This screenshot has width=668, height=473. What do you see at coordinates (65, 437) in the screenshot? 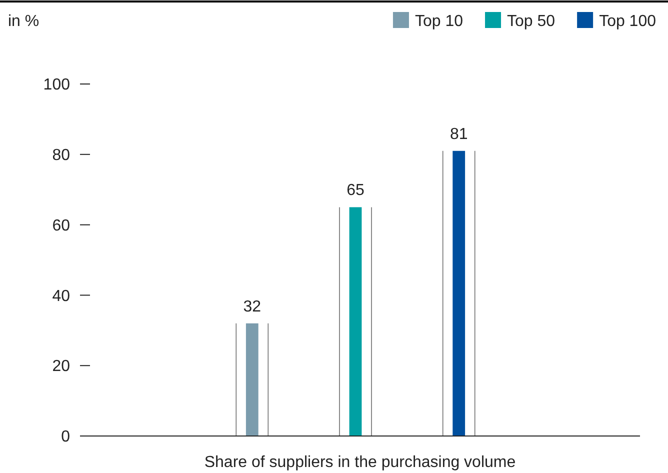
I see `y-tick-label: 0` at bounding box center [65, 437].